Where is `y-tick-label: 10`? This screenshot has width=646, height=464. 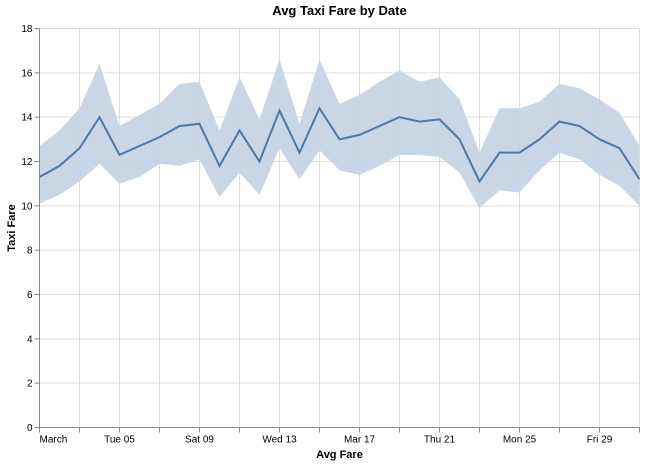
y-tick-label: 10 is located at coordinates (27, 206).